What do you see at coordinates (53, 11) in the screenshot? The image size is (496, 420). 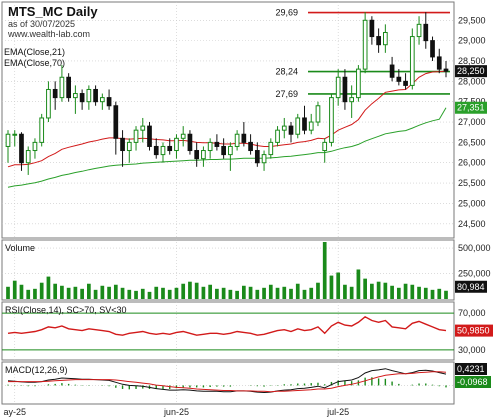 I see `chart-title: MTS_MC Daily` at bounding box center [53, 11].